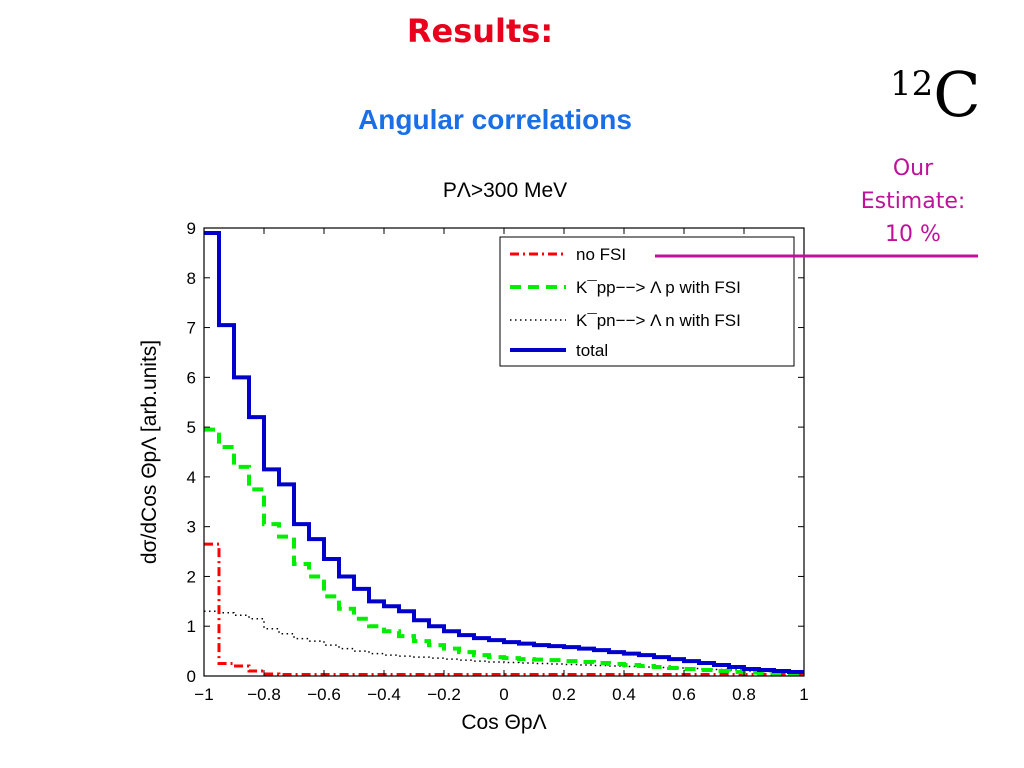 The width and height of the screenshot is (1024, 768). I want to click on nucleus-mass-number: 12, so click(912, 84).